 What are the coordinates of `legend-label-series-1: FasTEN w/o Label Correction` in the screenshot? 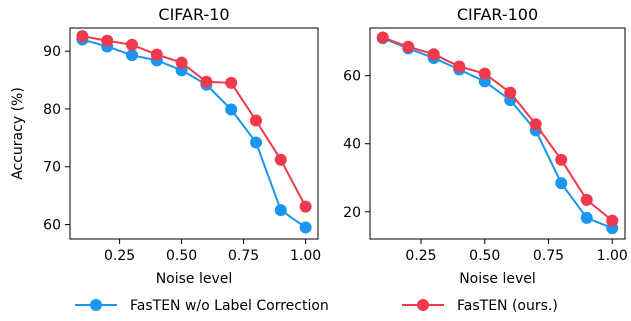 It's located at (229, 306).